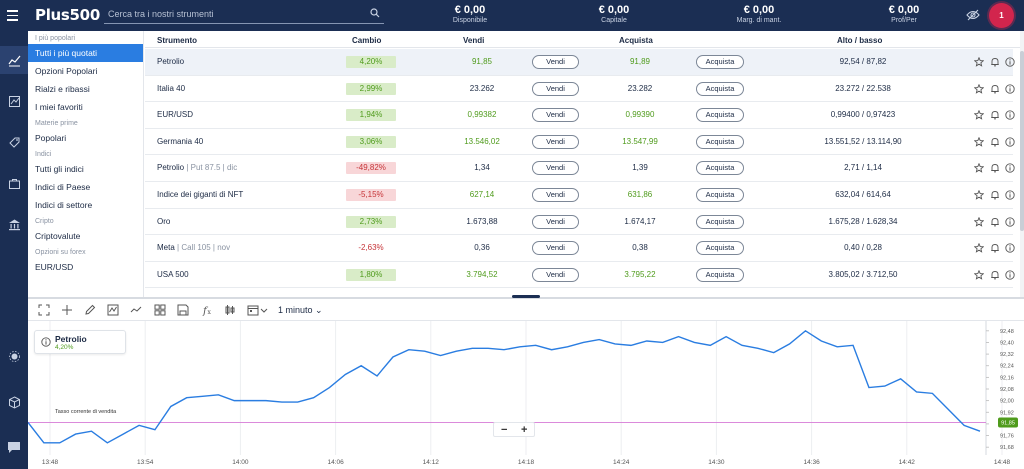  Describe the element at coordinates (14, 142) in the screenshot. I see `nav-orders` at that location.